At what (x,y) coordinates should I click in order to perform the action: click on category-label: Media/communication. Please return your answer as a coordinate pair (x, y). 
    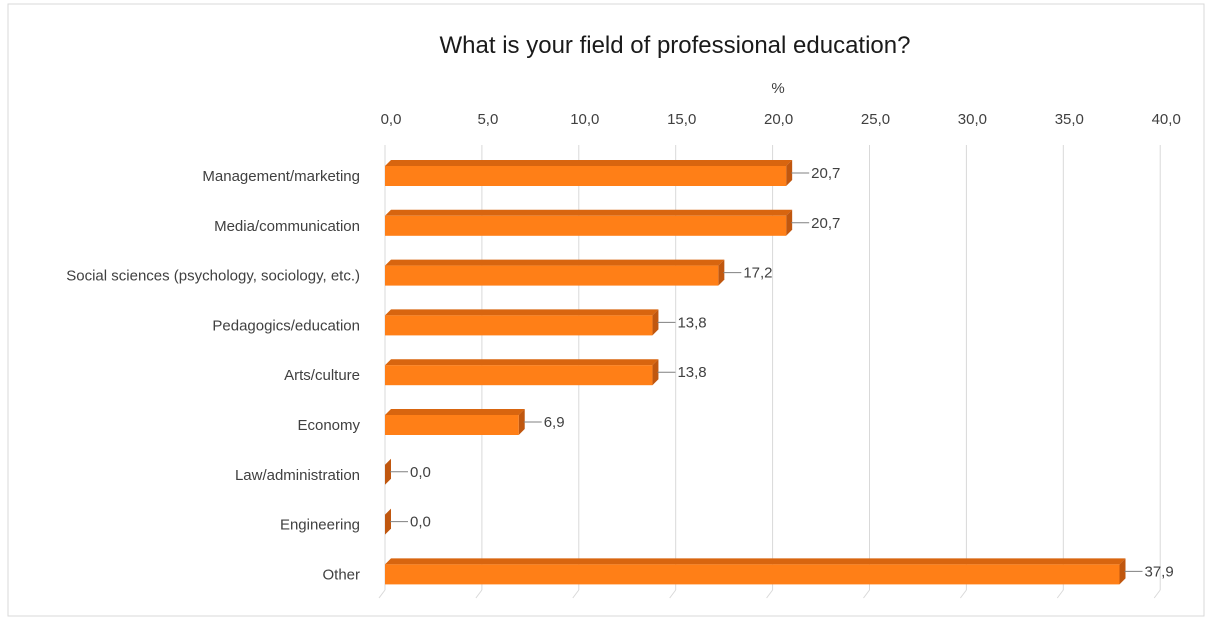
    Looking at the image, I should click on (287, 226).